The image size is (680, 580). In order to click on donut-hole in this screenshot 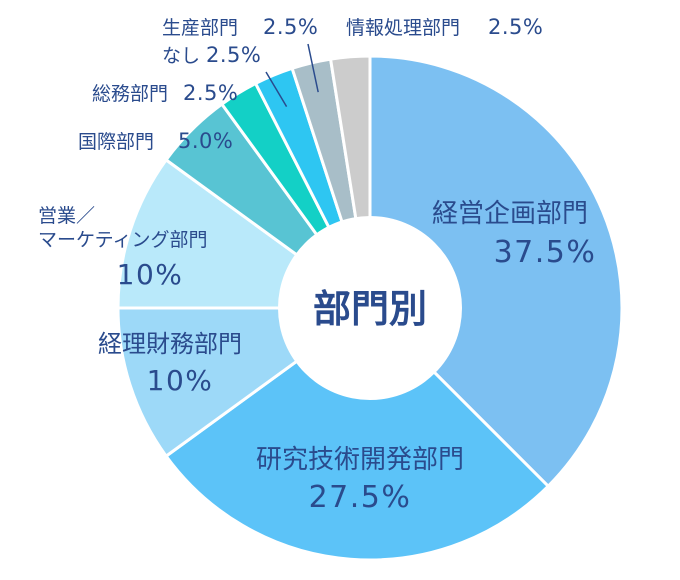, I will do `click(370, 308)`.